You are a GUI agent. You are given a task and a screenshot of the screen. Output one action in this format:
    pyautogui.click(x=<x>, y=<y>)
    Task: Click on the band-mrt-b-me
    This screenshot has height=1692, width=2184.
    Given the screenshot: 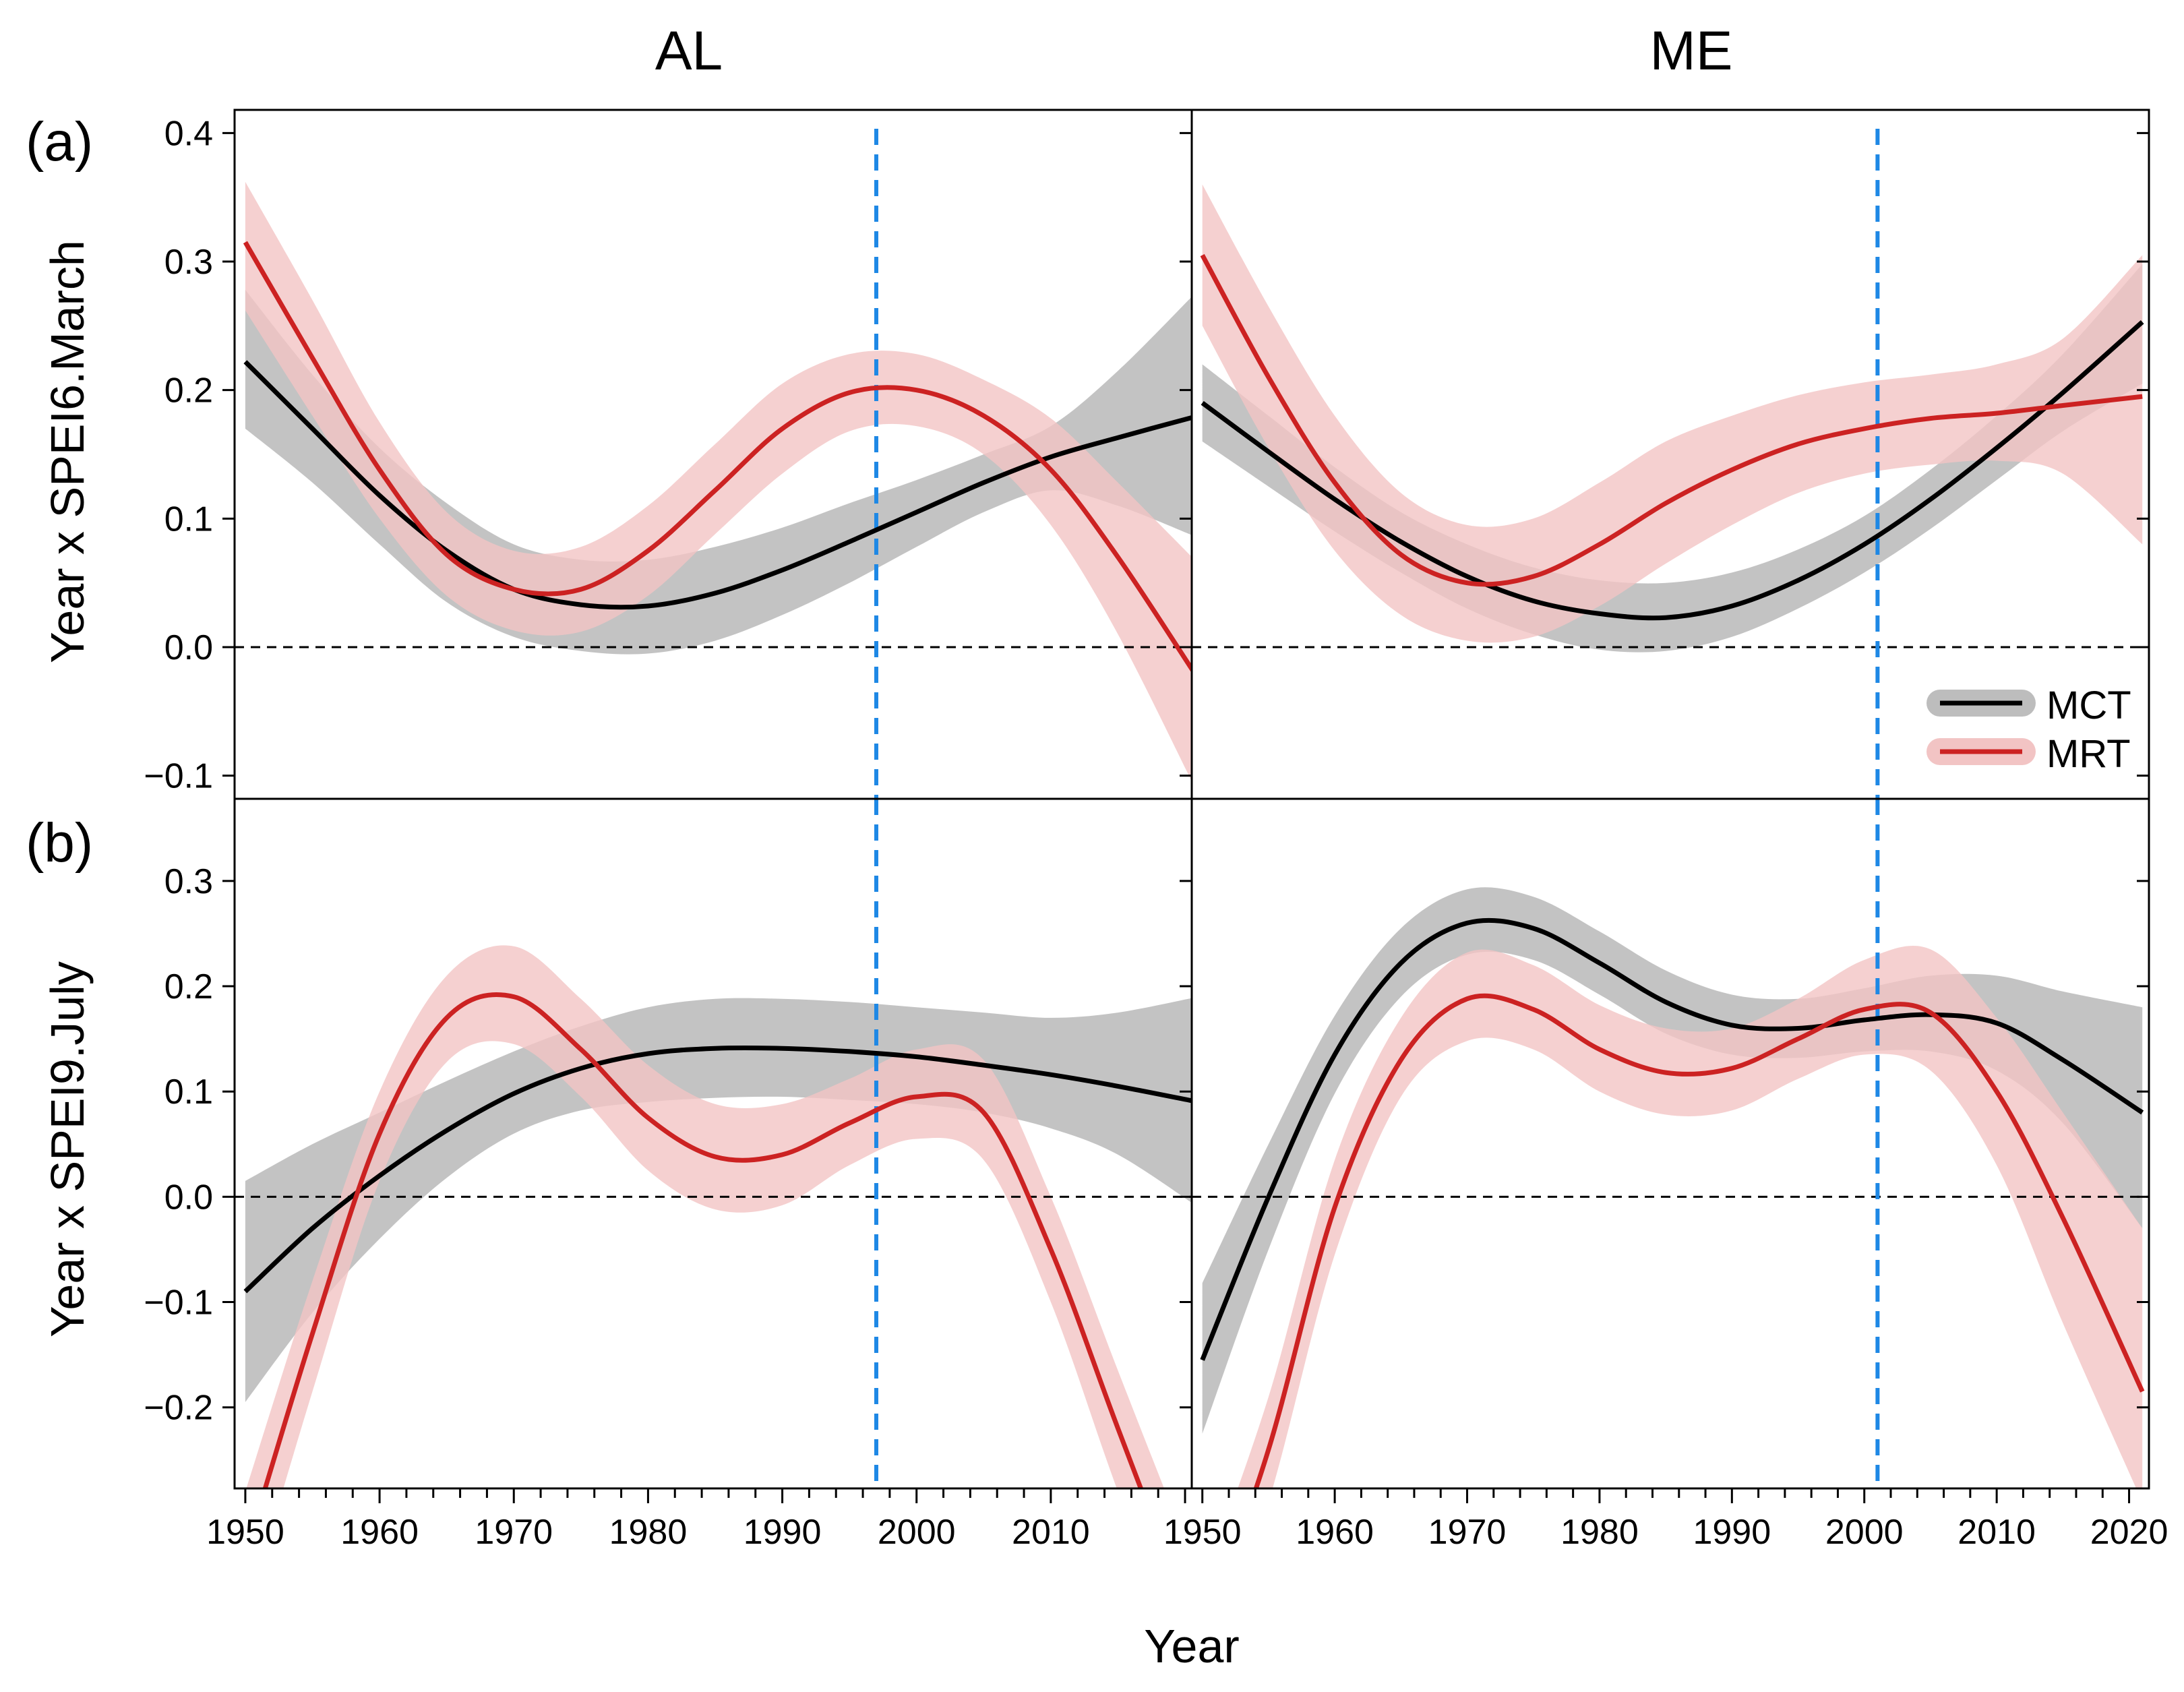 What is the action you would take?
    pyautogui.click(x=1691, y=1216)
    